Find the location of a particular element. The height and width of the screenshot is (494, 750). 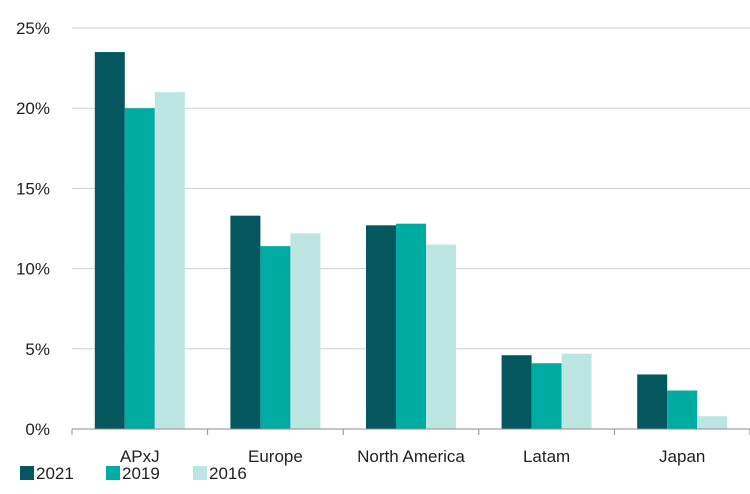

bar-2019-japan is located at coordinates (682, 409).